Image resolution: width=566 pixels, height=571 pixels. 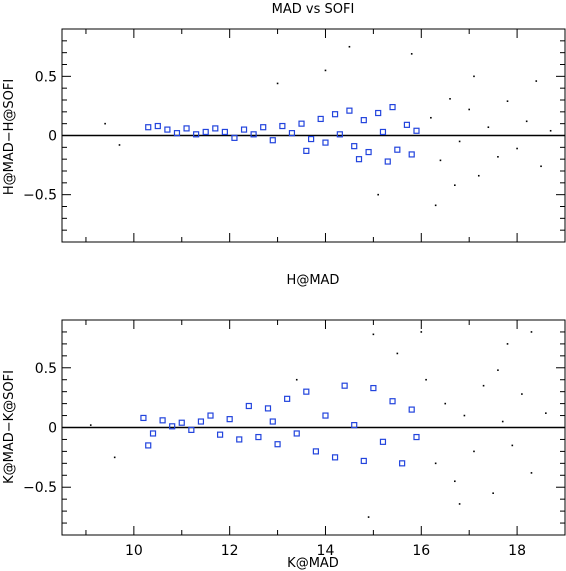 I want to click on chart-title: MAD vs SOFI, so click(x=313, y=9).